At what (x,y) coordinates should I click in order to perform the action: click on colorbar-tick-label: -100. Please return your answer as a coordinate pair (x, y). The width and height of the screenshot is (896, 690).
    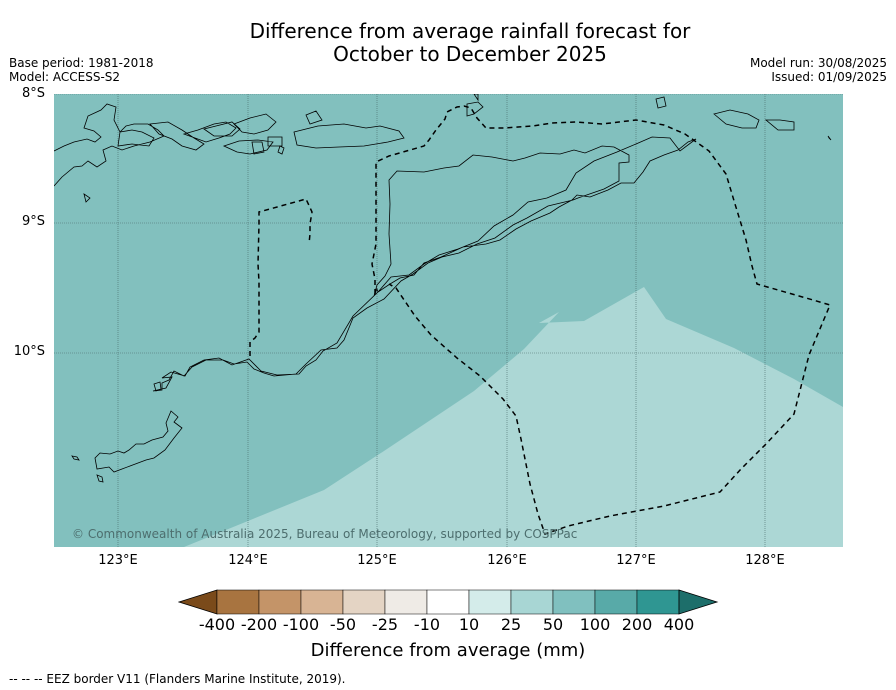
    Looking at the image, I should click on (301, 624).